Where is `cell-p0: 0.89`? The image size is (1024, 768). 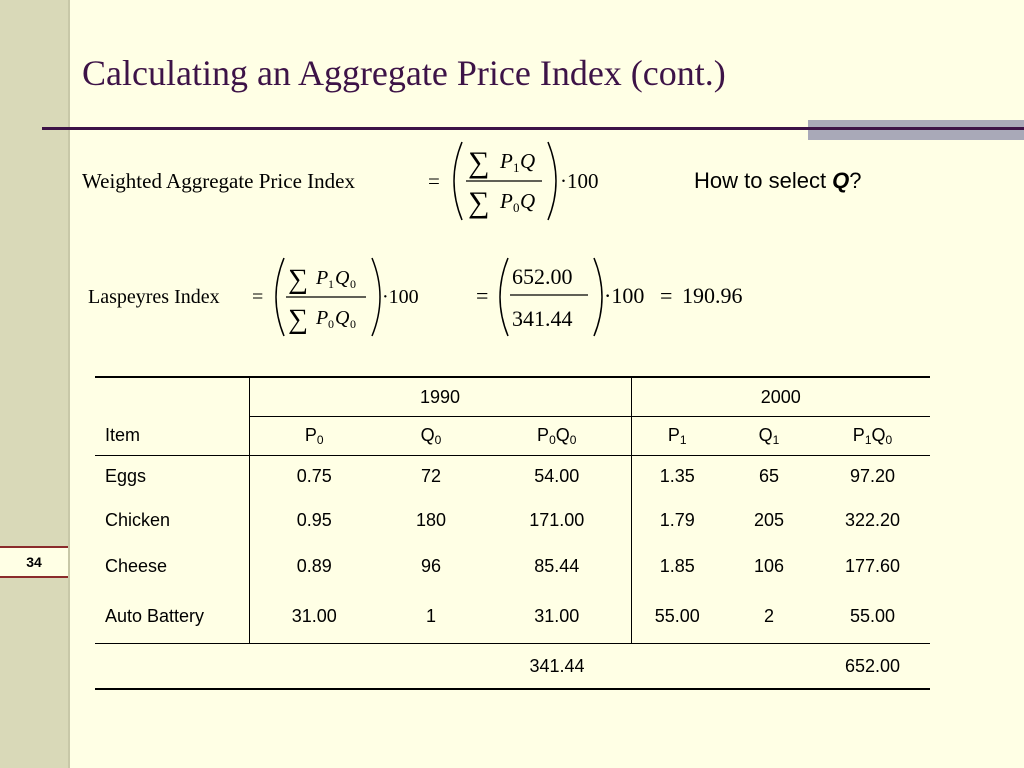 cell-p0: 0.89 is located at coordinates (313, 566).